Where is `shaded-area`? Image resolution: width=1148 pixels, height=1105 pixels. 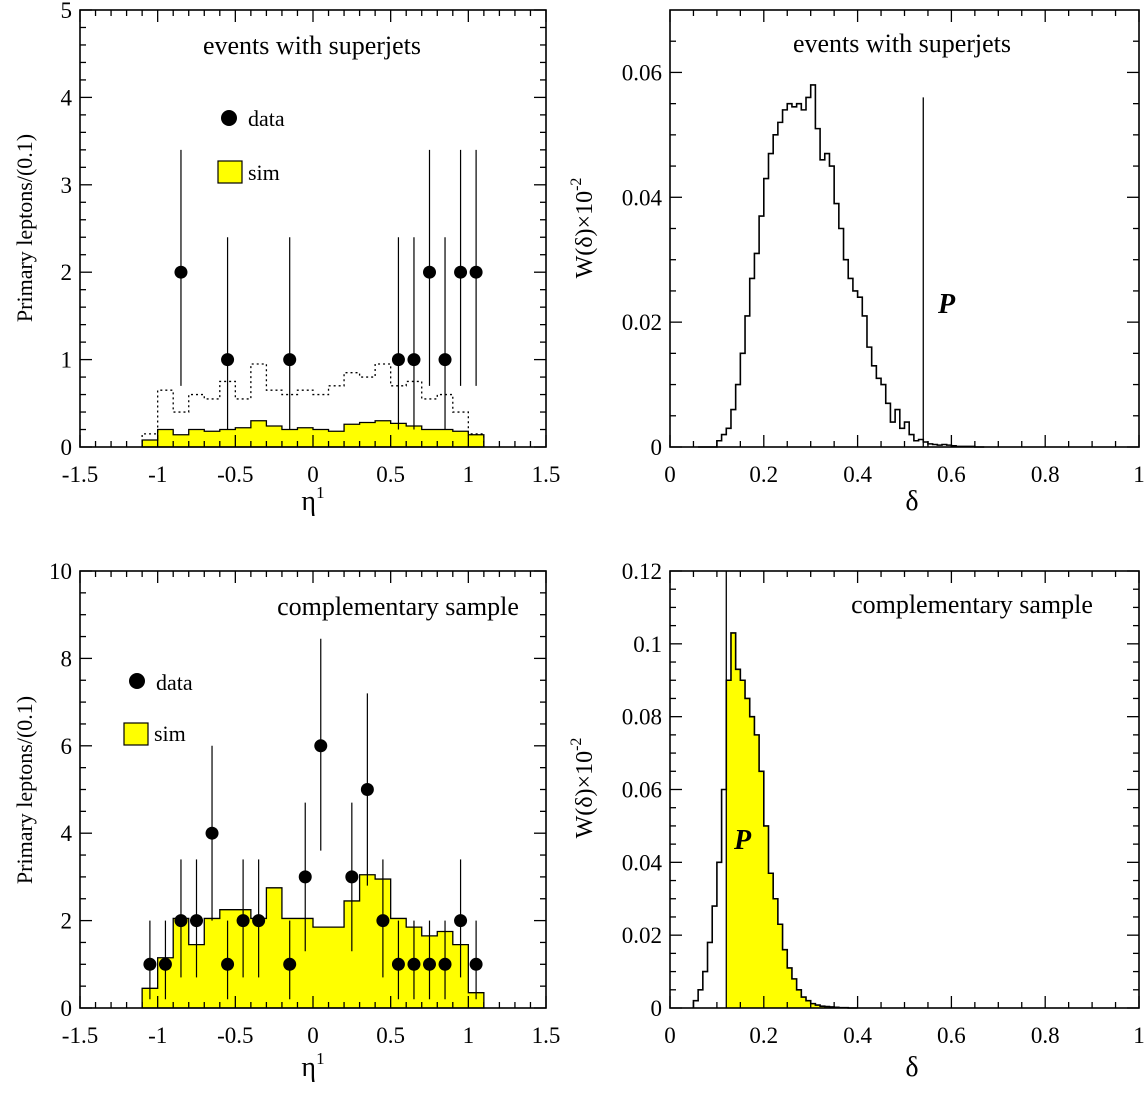 shaded-area is located at coordinates (792, 820).